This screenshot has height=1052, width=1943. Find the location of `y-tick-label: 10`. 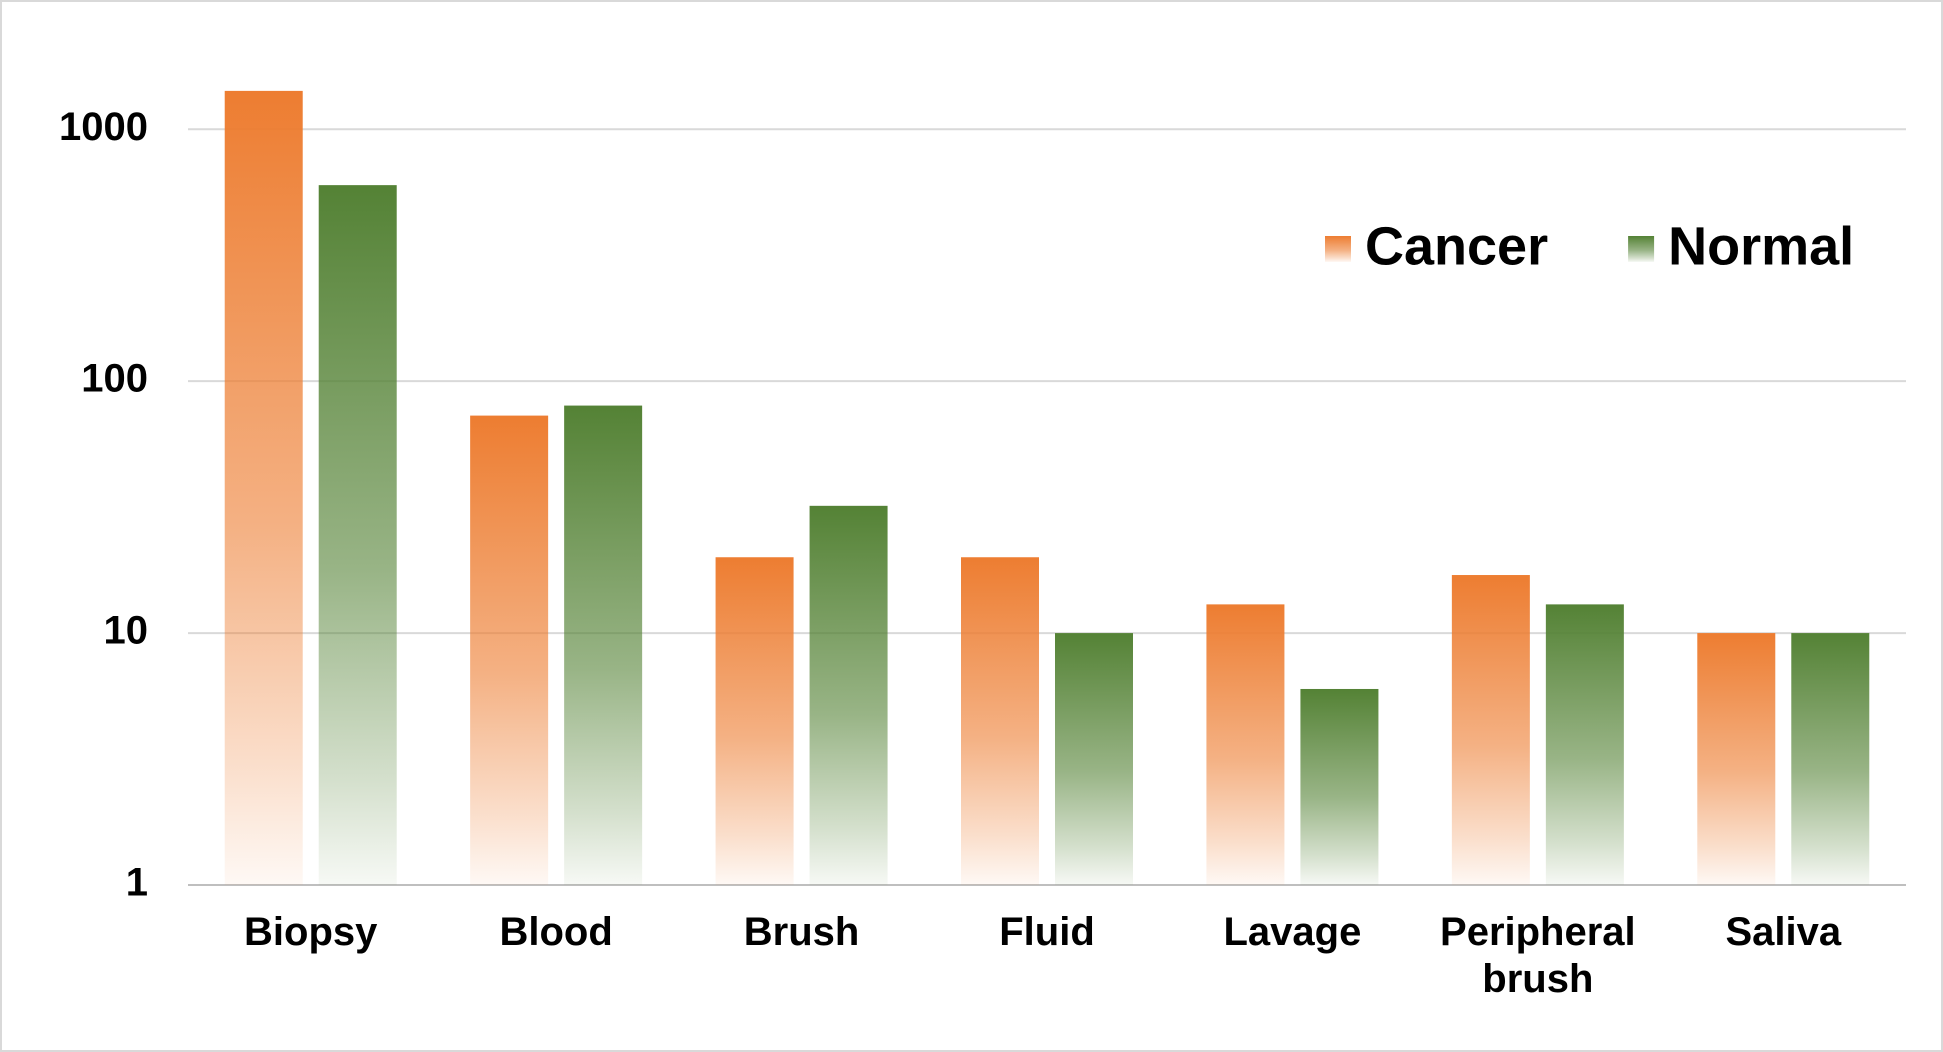

y-tick-label: 10 is located at coordinates (126, 631).